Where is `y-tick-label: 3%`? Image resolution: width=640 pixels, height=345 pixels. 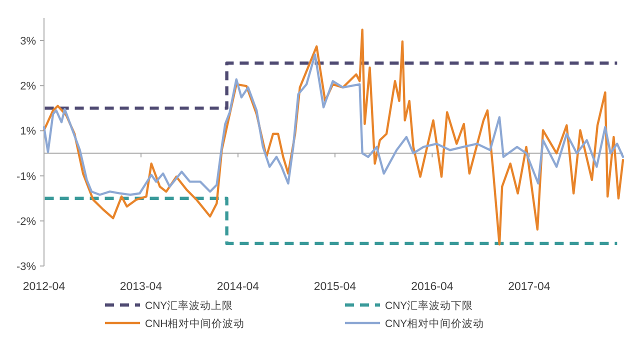 y-tick-label: 3% is located at coordinates (28, 42).